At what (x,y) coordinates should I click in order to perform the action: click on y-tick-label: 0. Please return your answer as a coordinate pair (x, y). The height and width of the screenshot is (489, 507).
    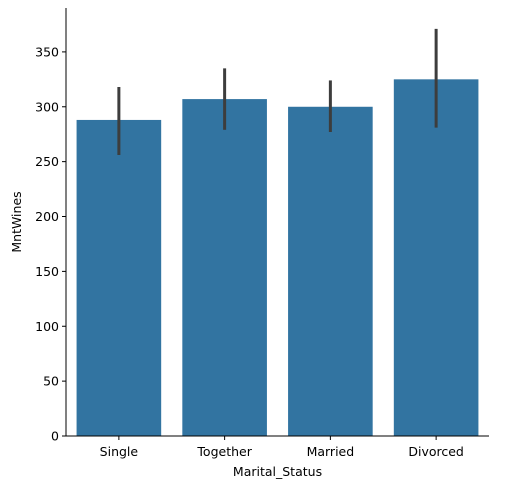
    Looking at the image, I should click on (55, 436).